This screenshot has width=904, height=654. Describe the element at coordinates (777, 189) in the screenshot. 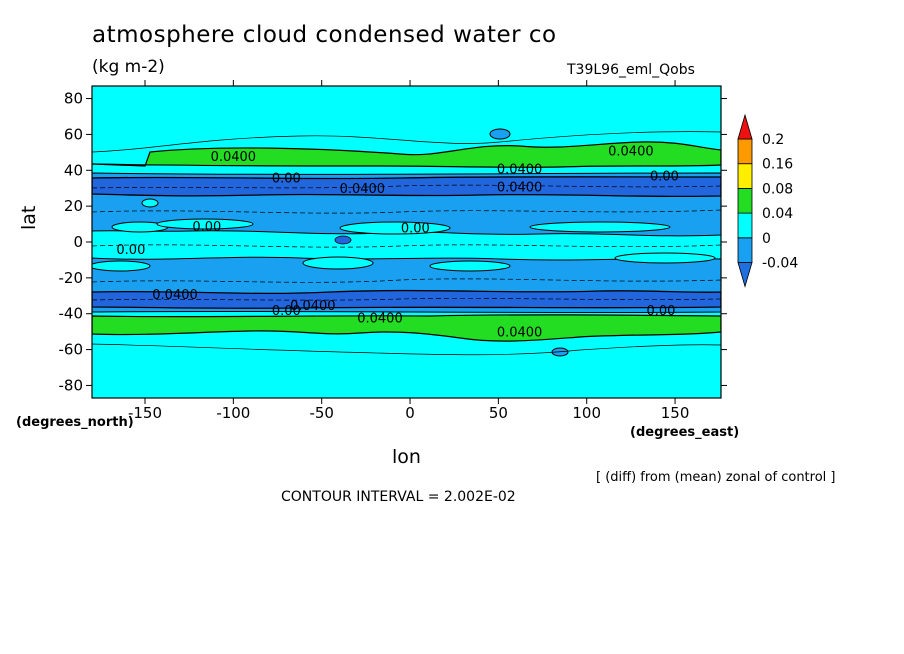

I see `colorbar-label: 0.08` at that location.